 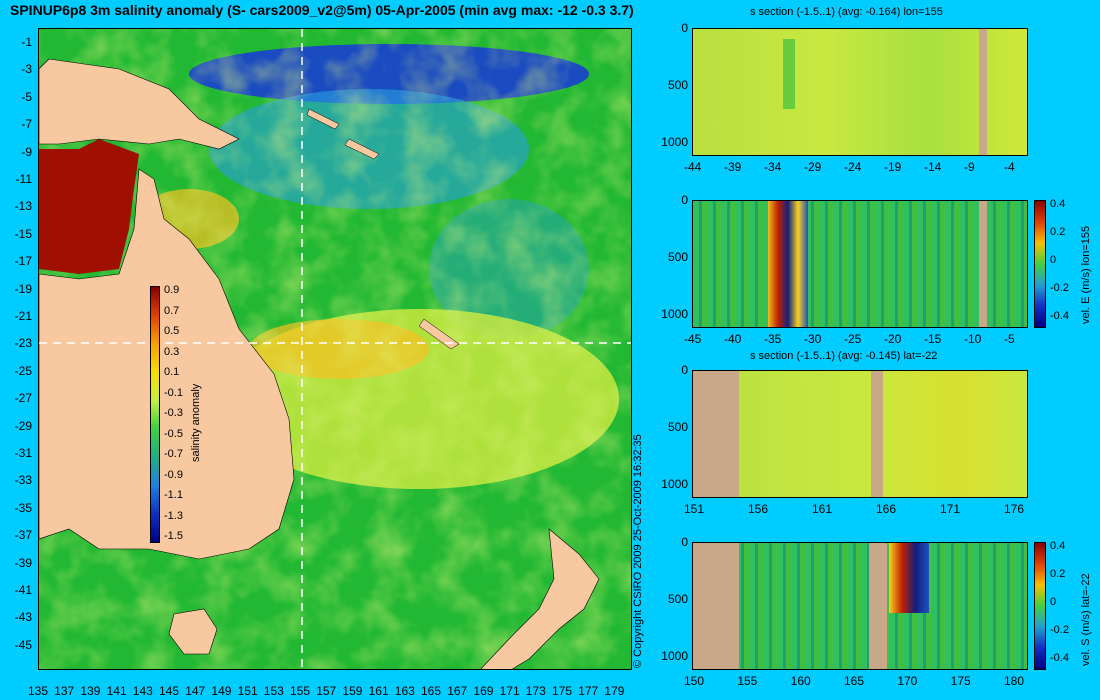 What do you see at coordinates (38, 691) in the screenshot?
I see `lon-tick-label: 135` at bounding box center [38, 691].